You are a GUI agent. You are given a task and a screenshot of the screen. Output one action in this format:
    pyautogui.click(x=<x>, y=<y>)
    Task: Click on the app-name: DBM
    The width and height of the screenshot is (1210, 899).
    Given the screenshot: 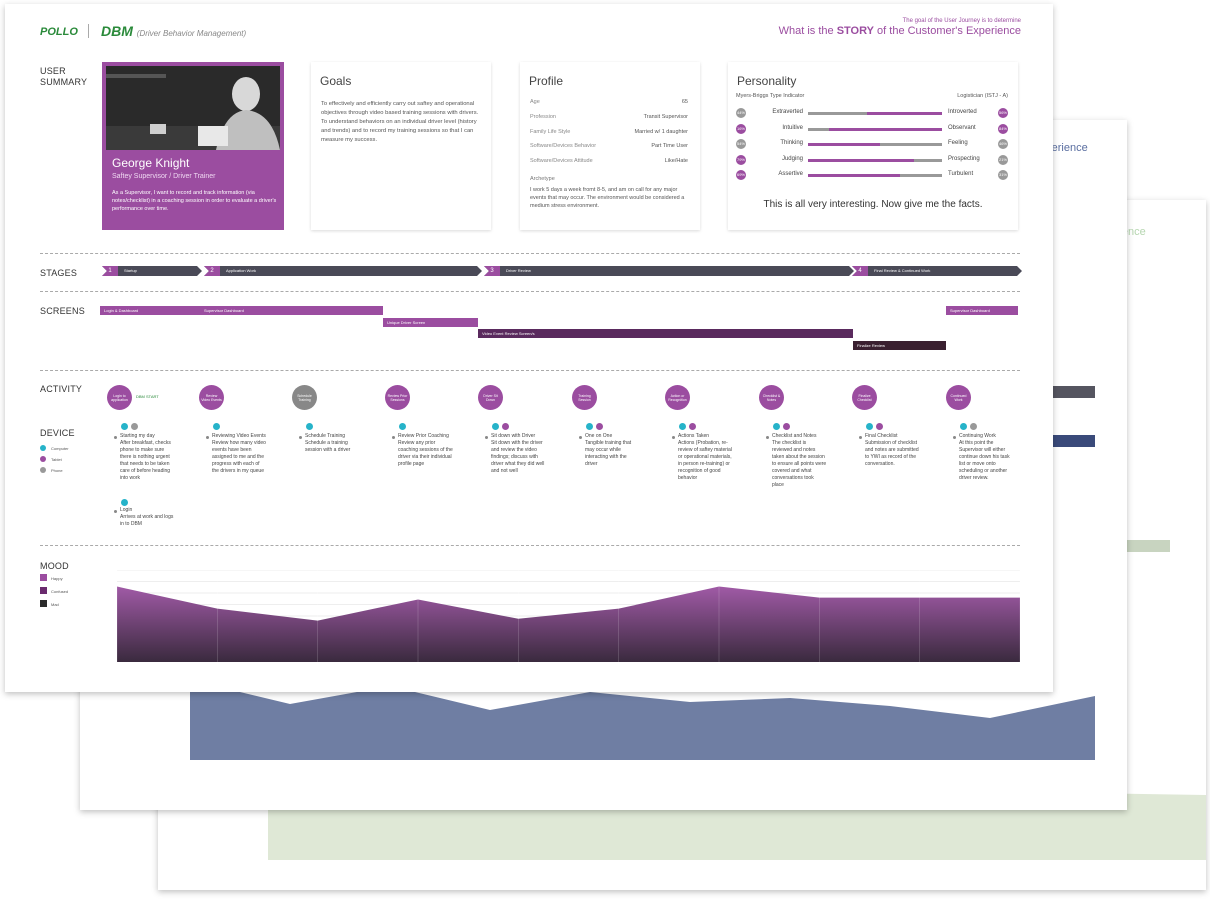 What is the action you would take?
    pyautogui.click(x=117, y=31)
    